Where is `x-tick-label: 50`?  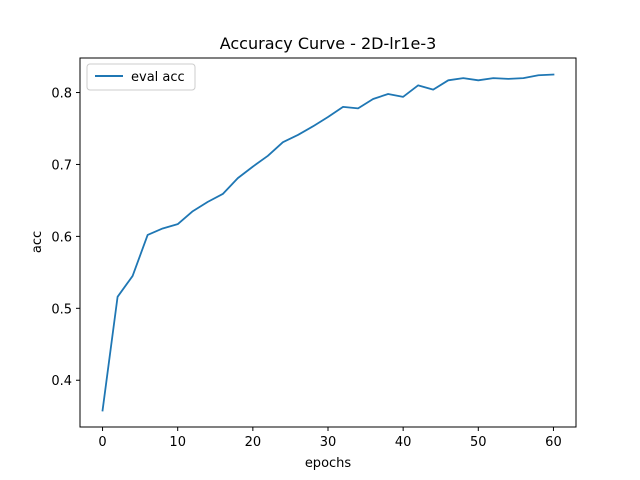
x-tick-label: 50 is located at coordinates (478, 442).